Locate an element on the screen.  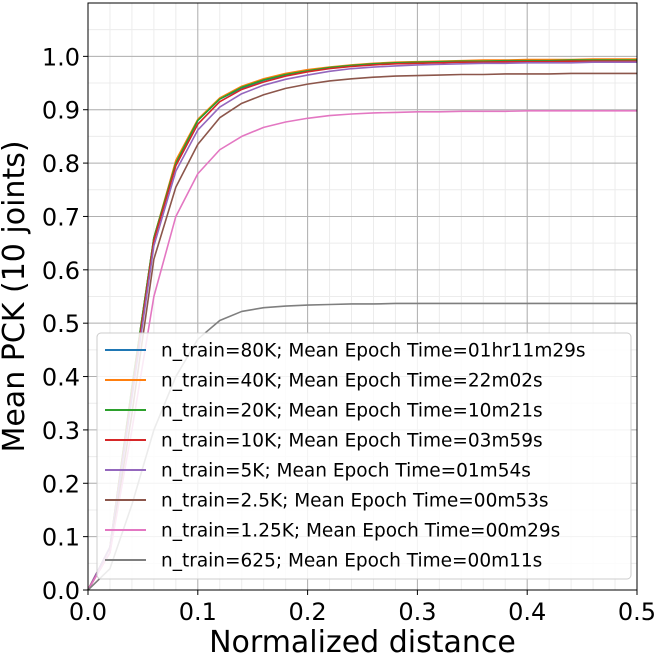
y-tick-label: 0.1 is located at coordinates (61, 538).